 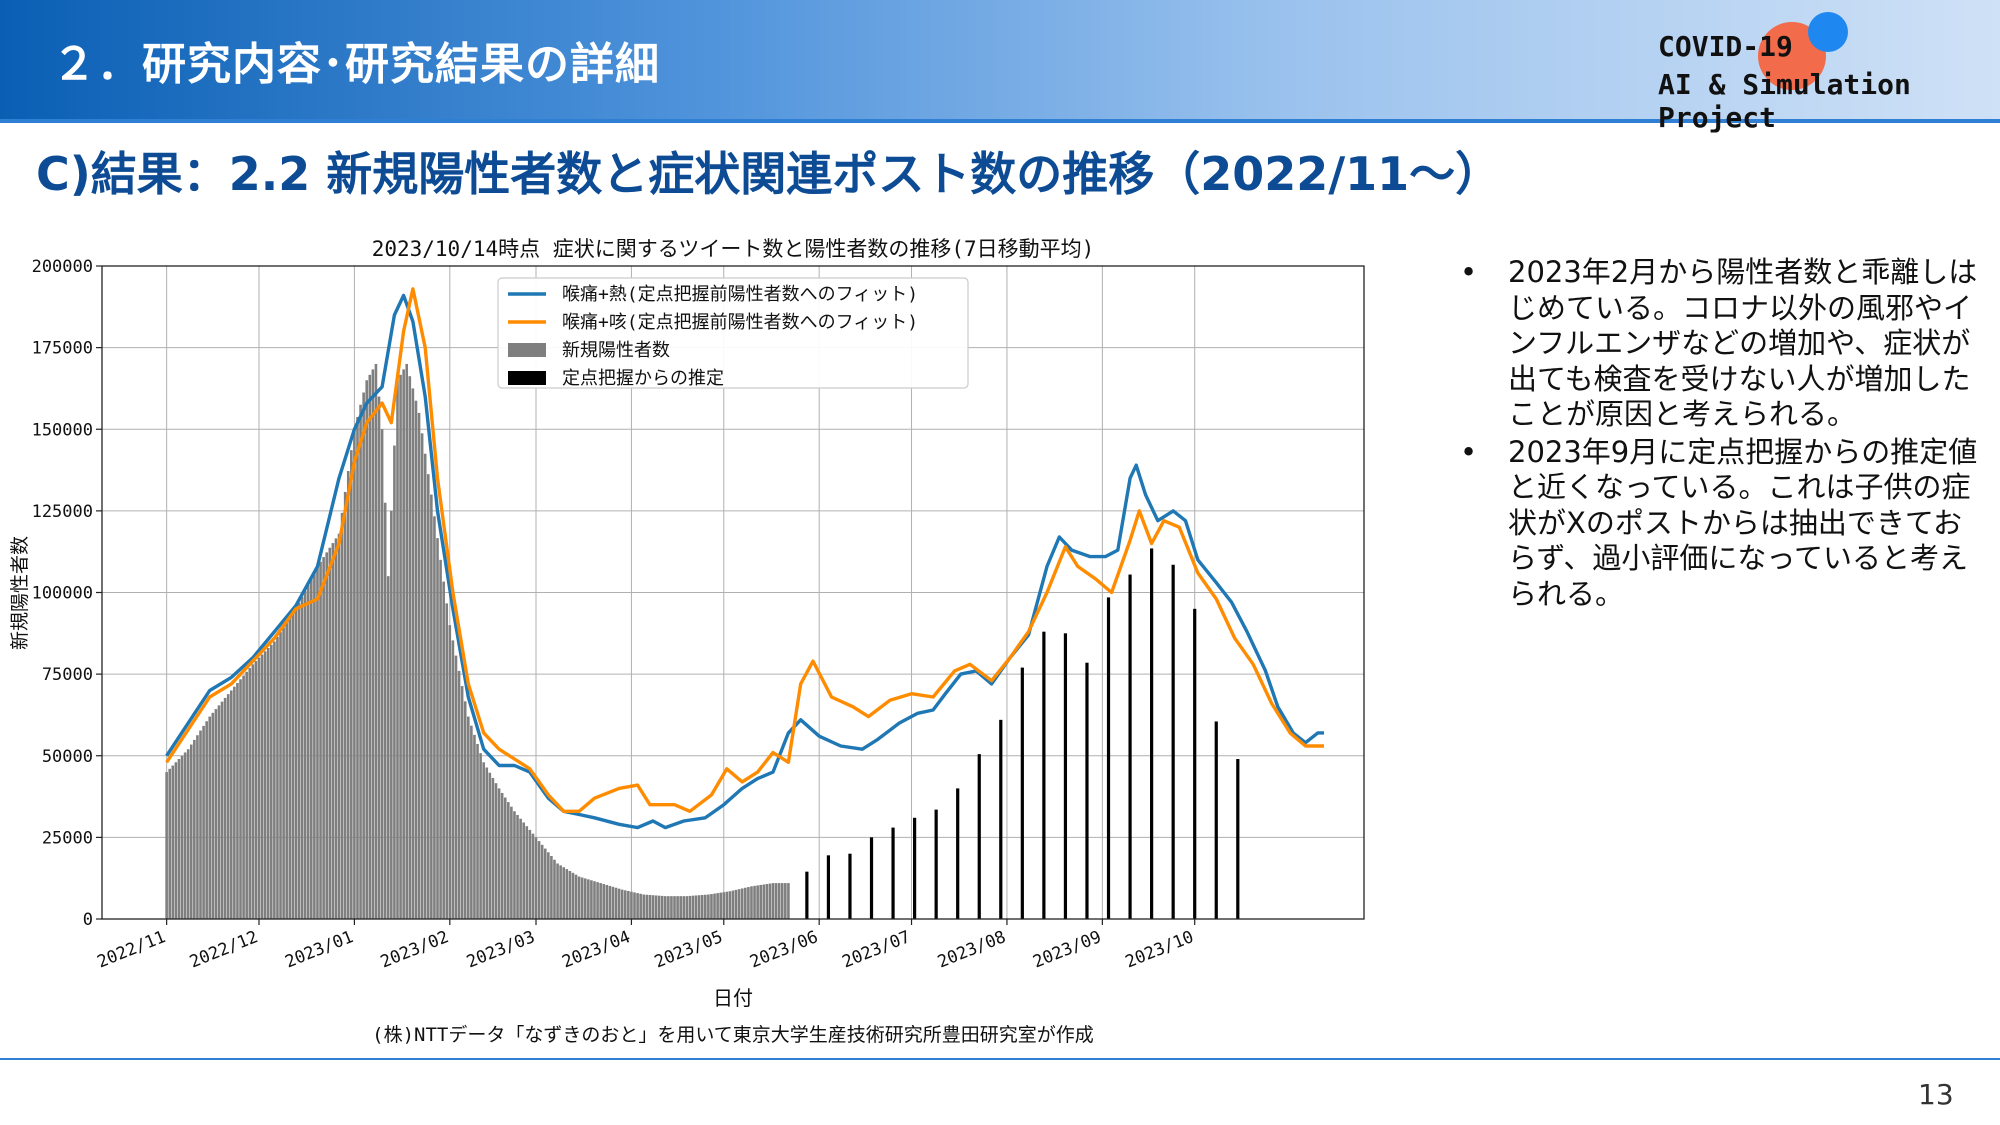 What do you see at coordinates (1160, 949) in the screenshot?
I see `x-tick-label: 2023/10` at bounding box center [1160, 949].